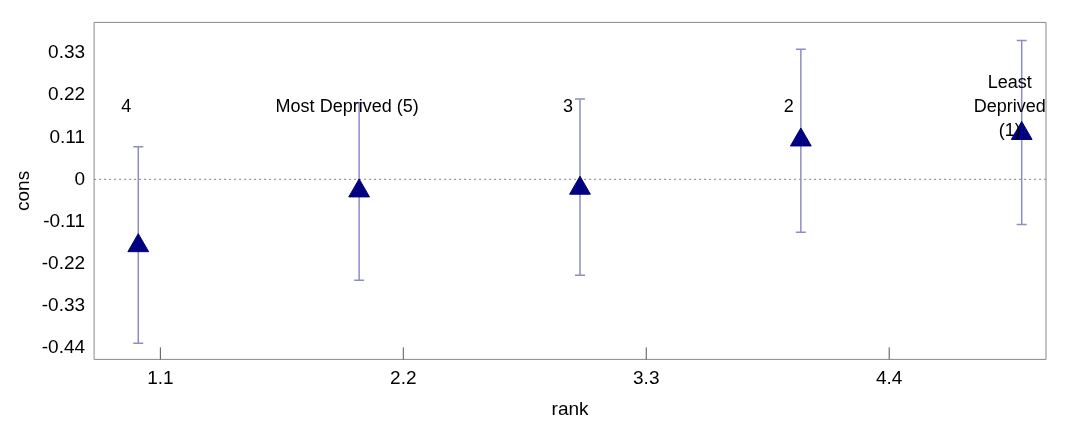 The image size is (1067, 429). I want to click on y-axis-title: cons, so click(22, 190).